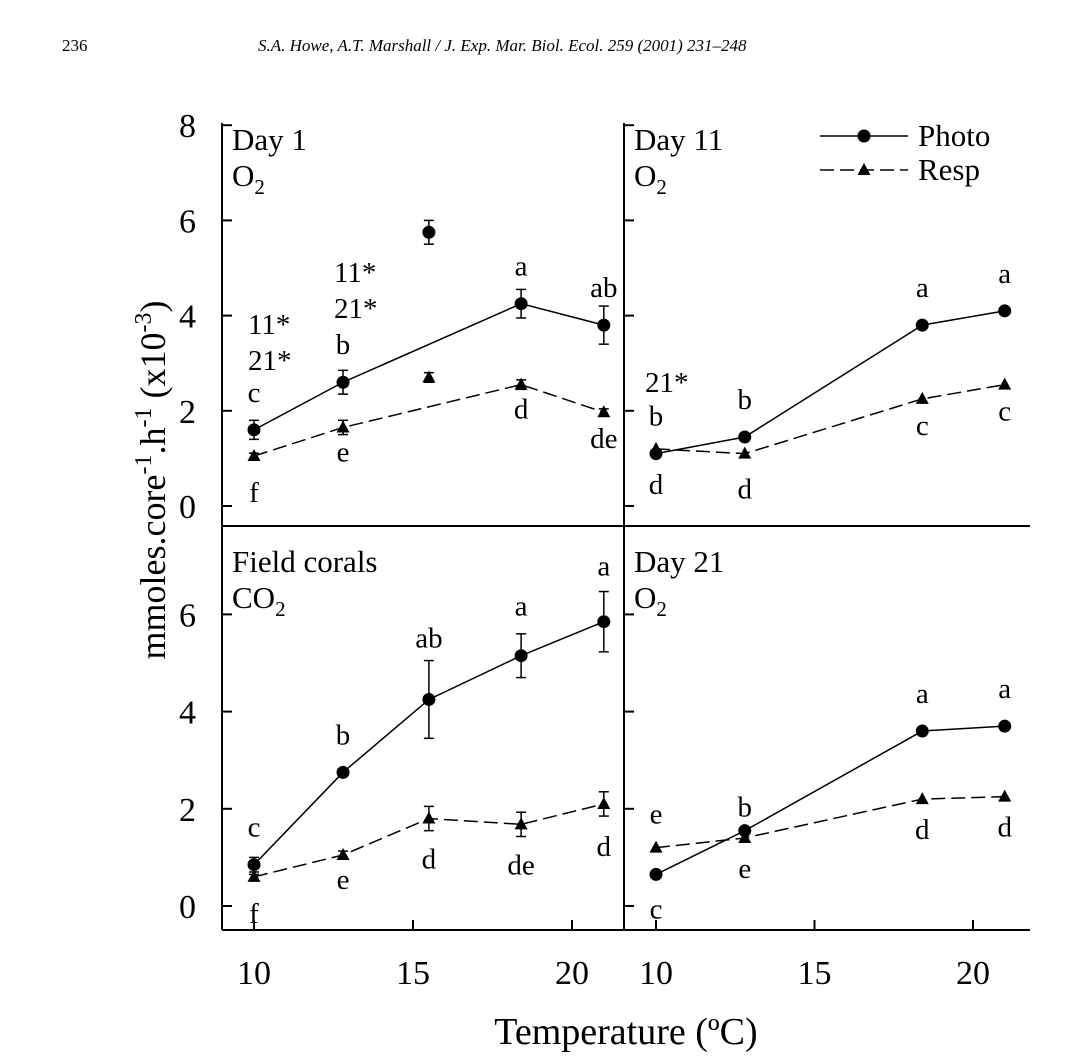 Image resolution: width=1092 pixels, height=1062 pixels. Describe the element at coordinates (187, 507) in the screenshot. I see `y-tick-label-top-0: 0` at that location.